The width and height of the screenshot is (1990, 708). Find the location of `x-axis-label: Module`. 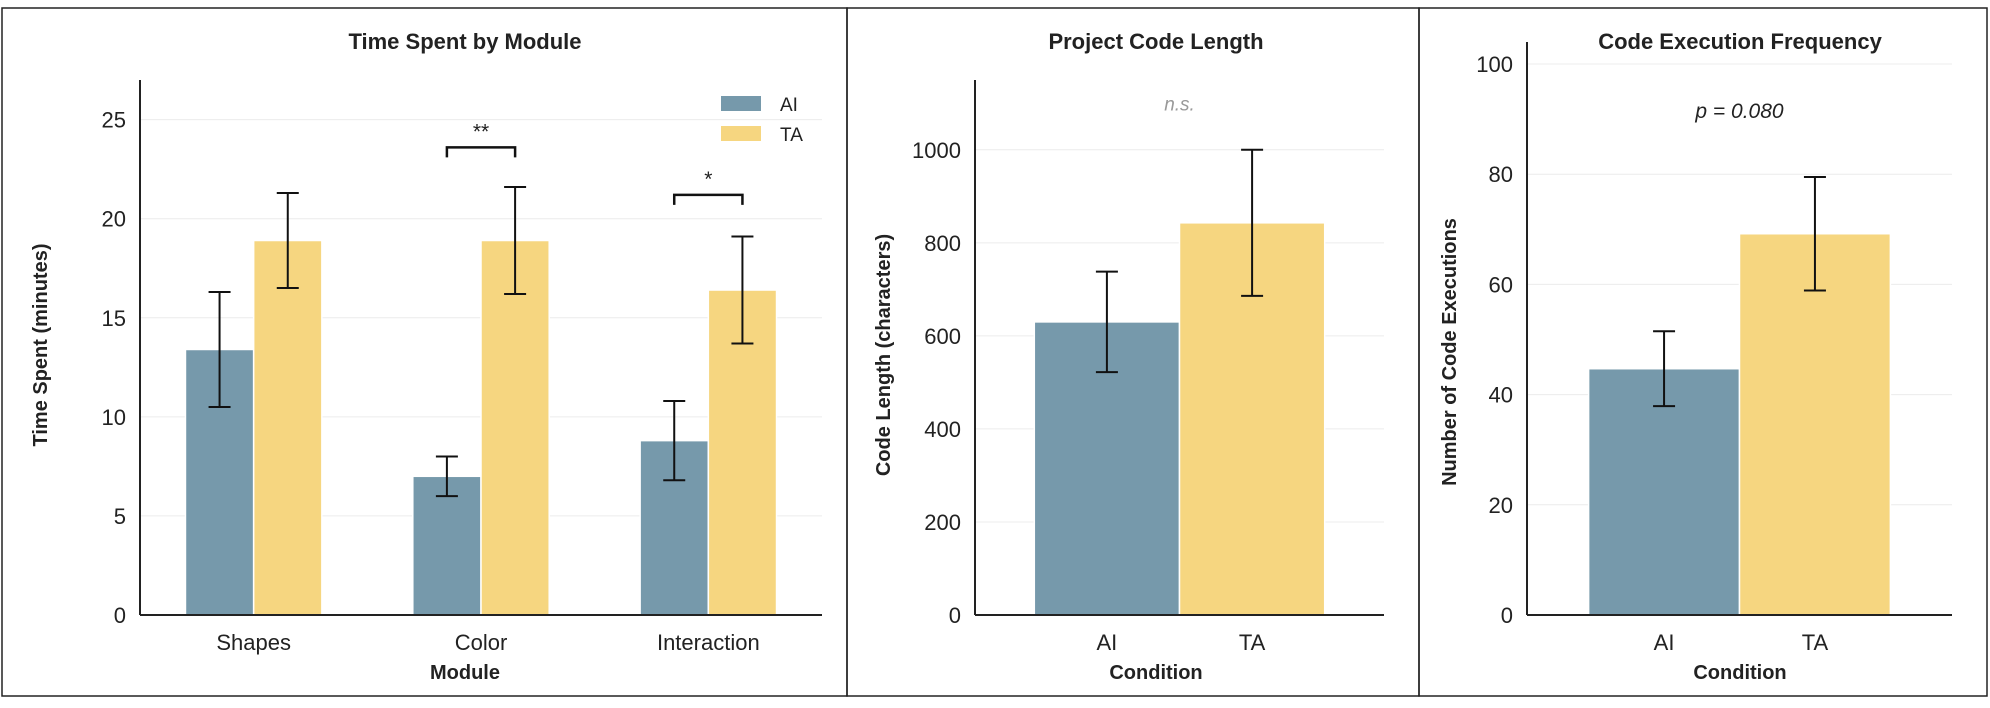

x-axis-label: Module is located at coordinates (465, 673).